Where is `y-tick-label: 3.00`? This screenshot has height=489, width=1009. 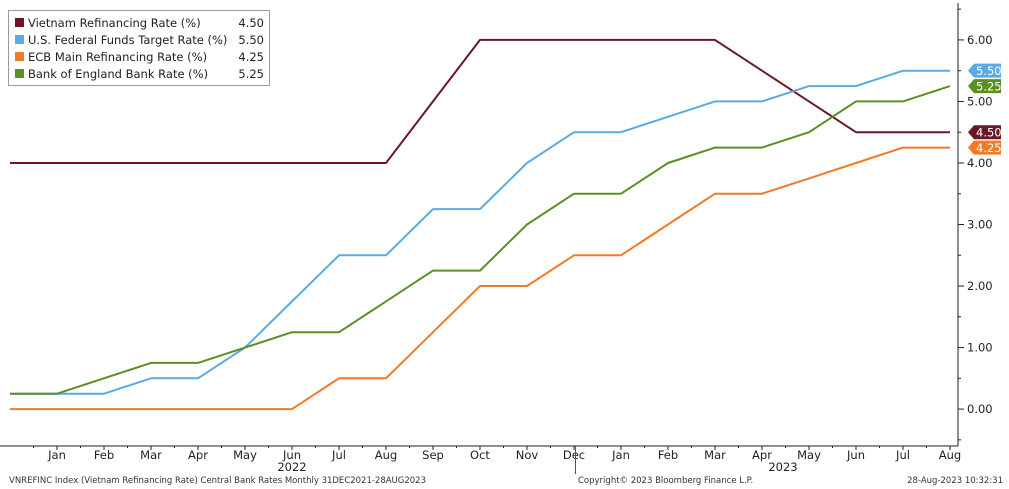 y-tick-label: 3.00 is located at coordinates (980, 225).